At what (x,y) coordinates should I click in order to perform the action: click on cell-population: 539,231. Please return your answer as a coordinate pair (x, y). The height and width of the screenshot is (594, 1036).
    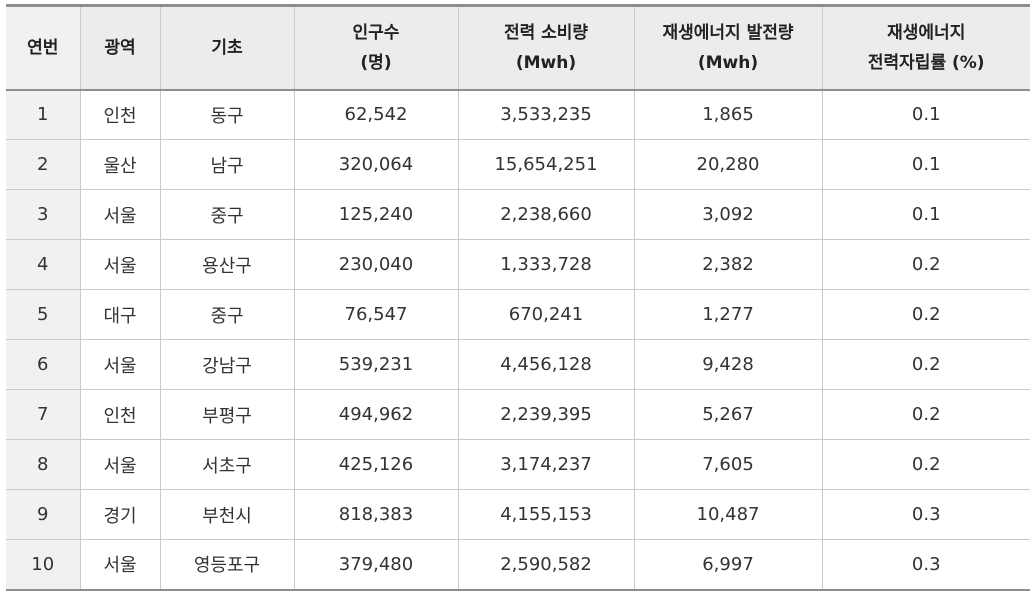
    Looking at the image, I should click on (376, 364).